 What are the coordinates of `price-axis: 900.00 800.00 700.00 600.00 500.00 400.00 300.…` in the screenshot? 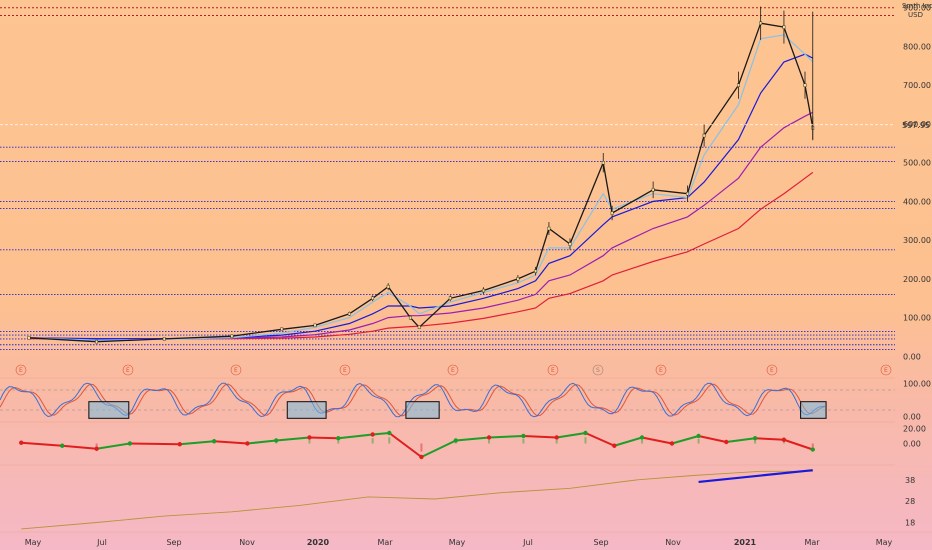 It's located at (917, 266).